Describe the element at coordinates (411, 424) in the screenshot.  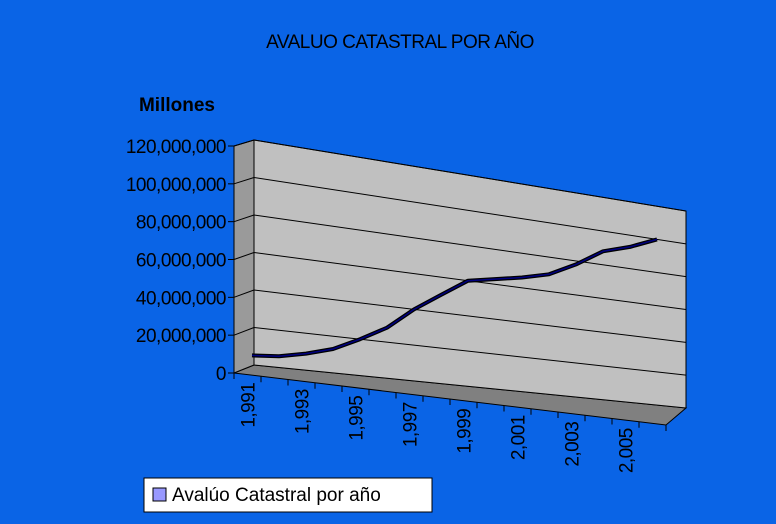
I see `x-tick-label: 1,997` at that location.